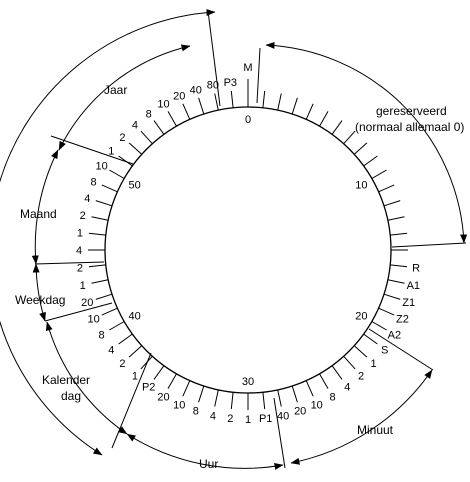 This screenshot has height=482, width=470. Describe the element at coordinates (134, 186) in the screenshot. I see `tick-label: 50` at that location.